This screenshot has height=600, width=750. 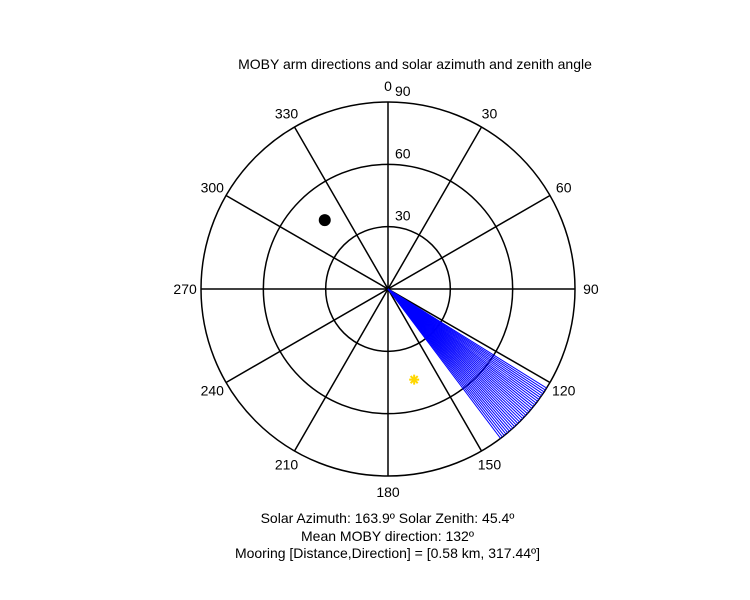 What do you see at coordinates (369, 299) in the screenshot?
I see `markers` at bounding box center [369, 299].